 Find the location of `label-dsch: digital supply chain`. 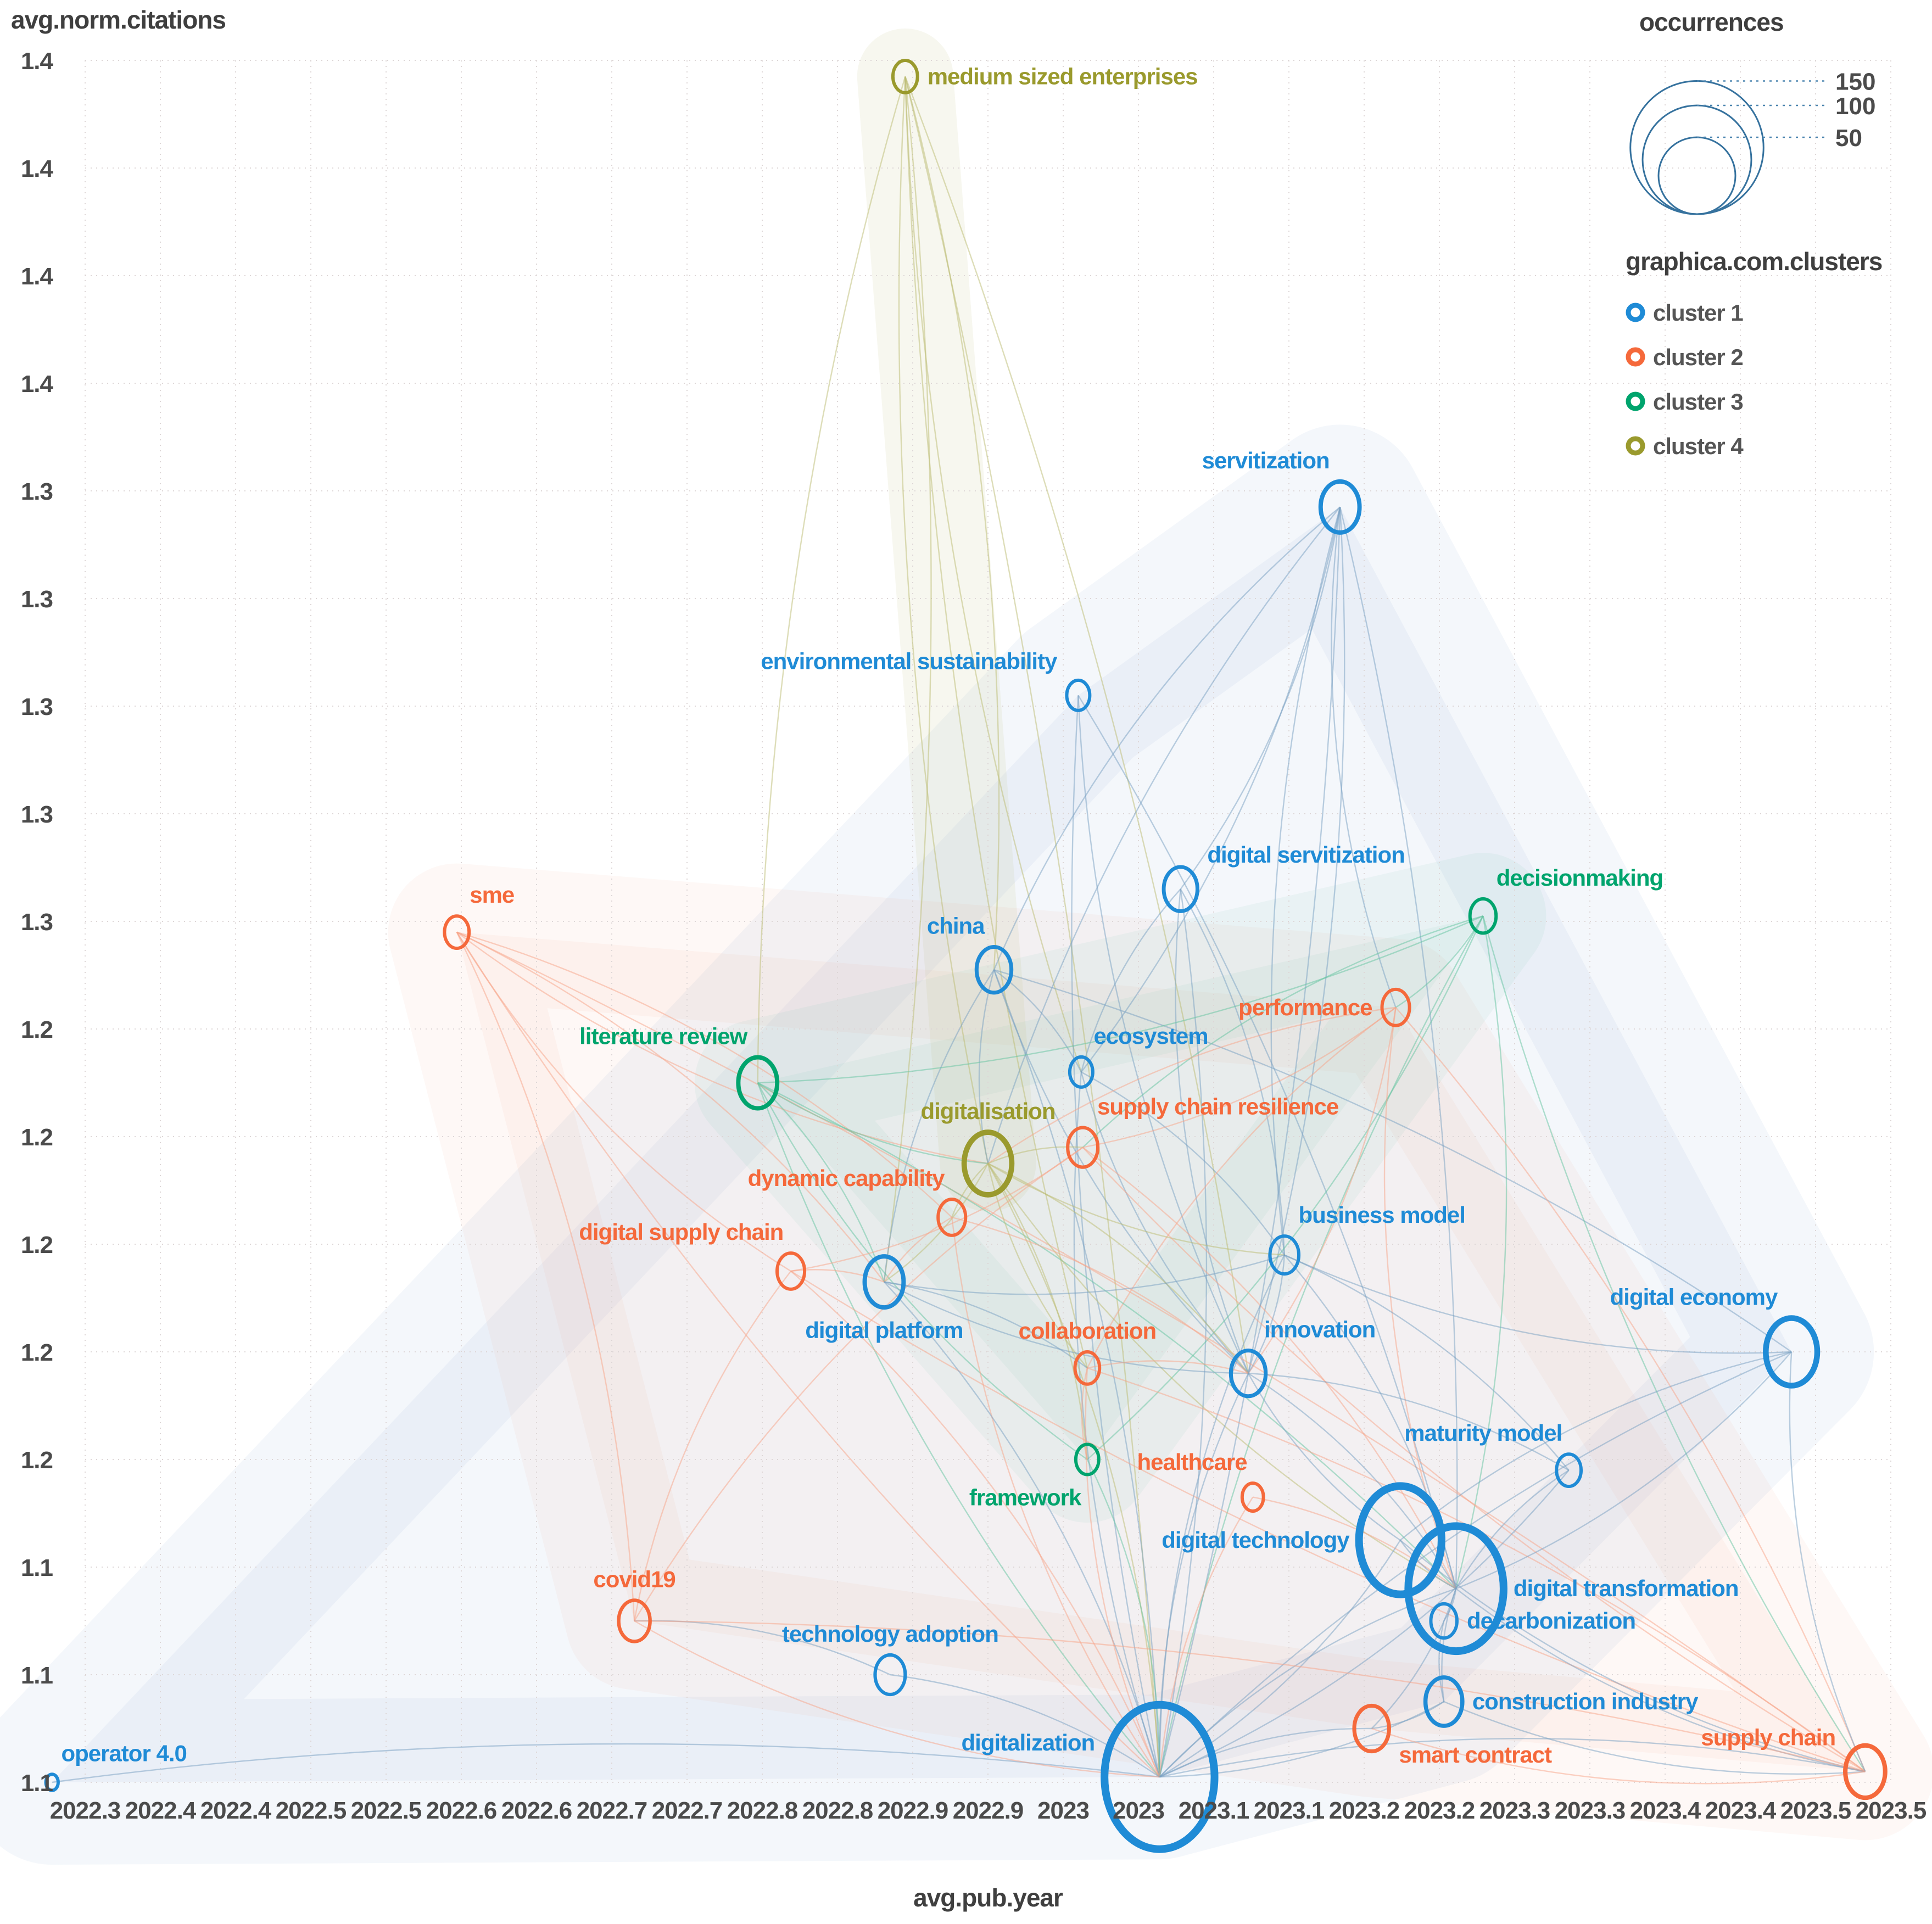

label-dsch: digital supply chain is located at coordinates (681, 1232).